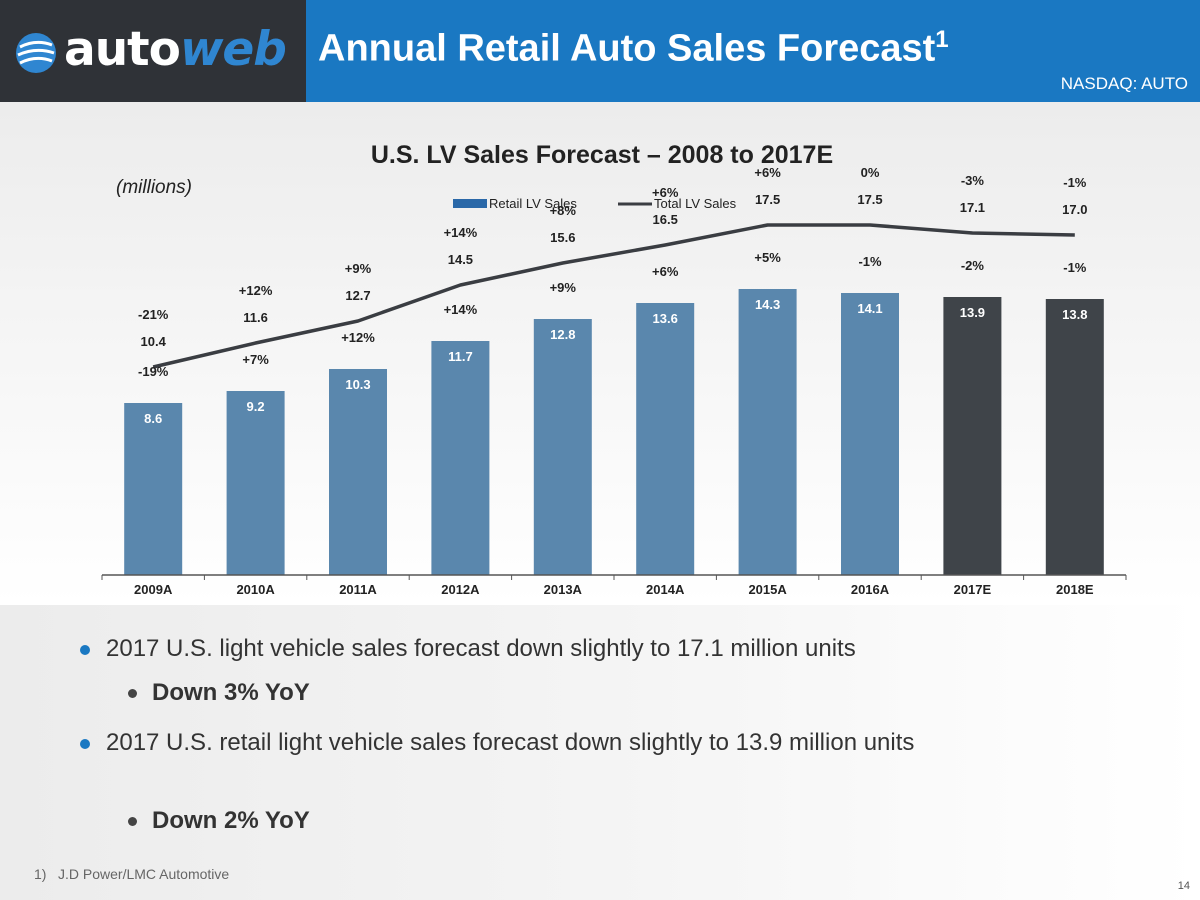 The image size is (1200, 900). Describe the element at coordinates (358, 337) in the screenshot. I see `bar-change-label: +12%` at that location.